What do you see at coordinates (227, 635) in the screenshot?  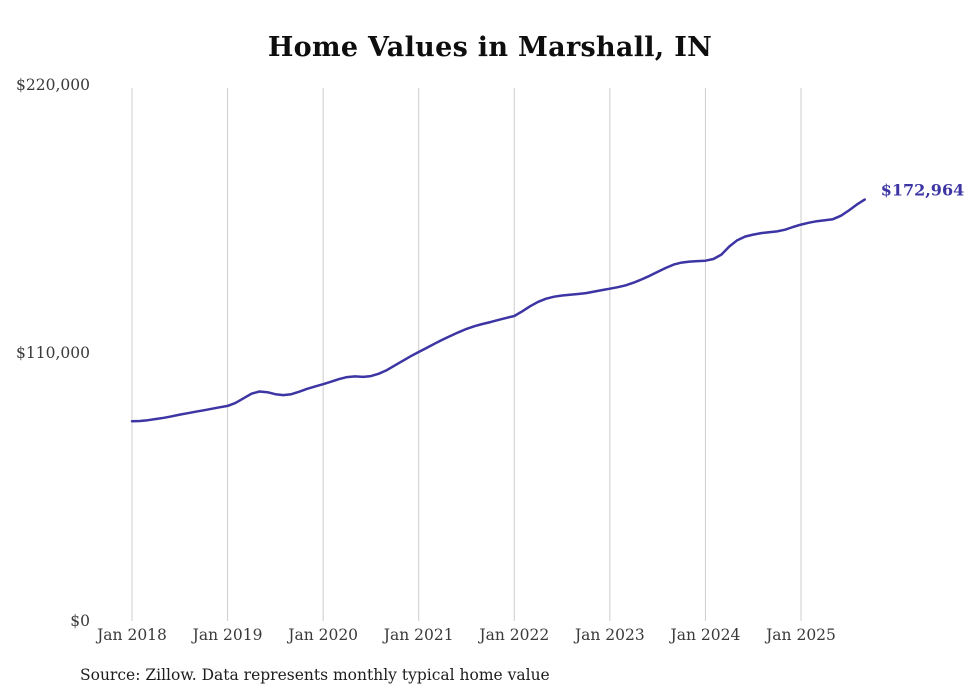 I see `x-tick-label: Jan 2019` at bounding box center [227, 635].